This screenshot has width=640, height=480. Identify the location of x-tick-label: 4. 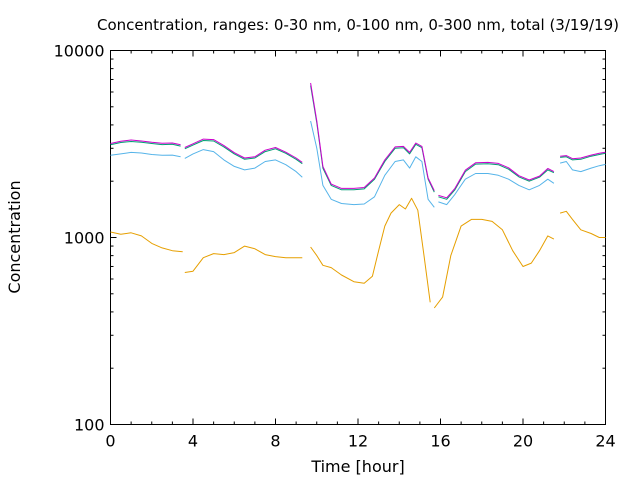
(193, 441).